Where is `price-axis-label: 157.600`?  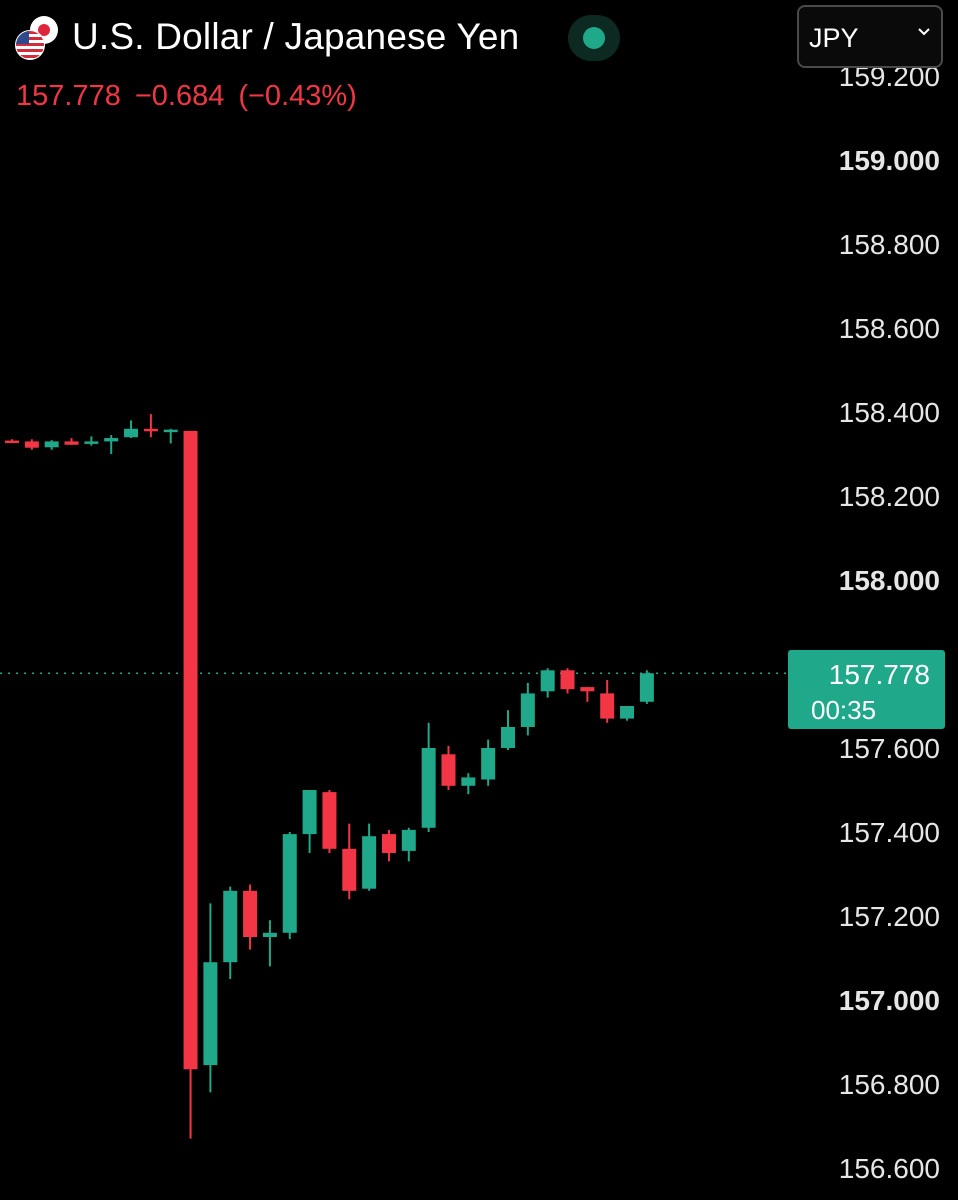 price-axis-label: 157.600 is located at coordinates (889, 748).